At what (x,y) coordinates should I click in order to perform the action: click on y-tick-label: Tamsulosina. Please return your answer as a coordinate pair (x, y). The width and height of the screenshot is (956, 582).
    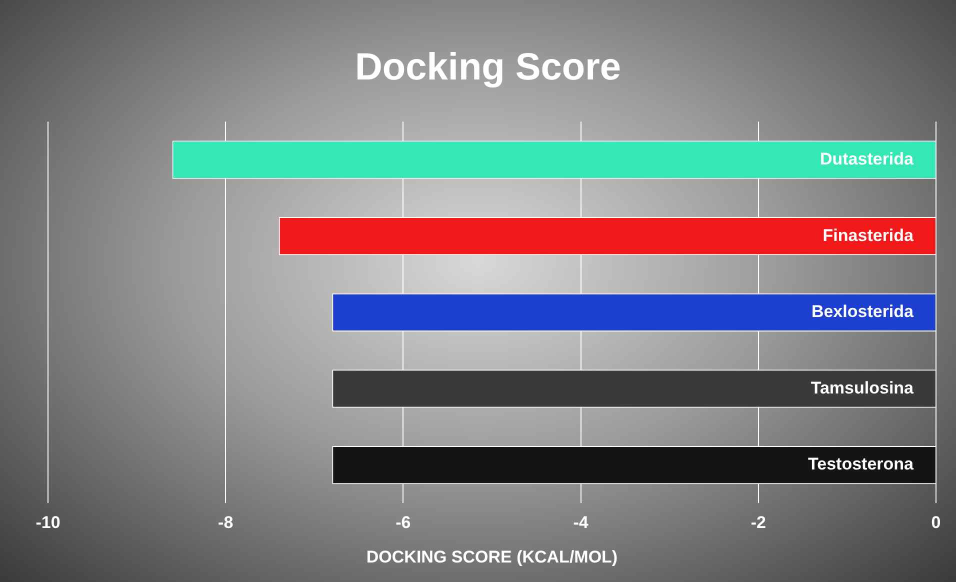
    Looking at the image, I should click on (862, 388).